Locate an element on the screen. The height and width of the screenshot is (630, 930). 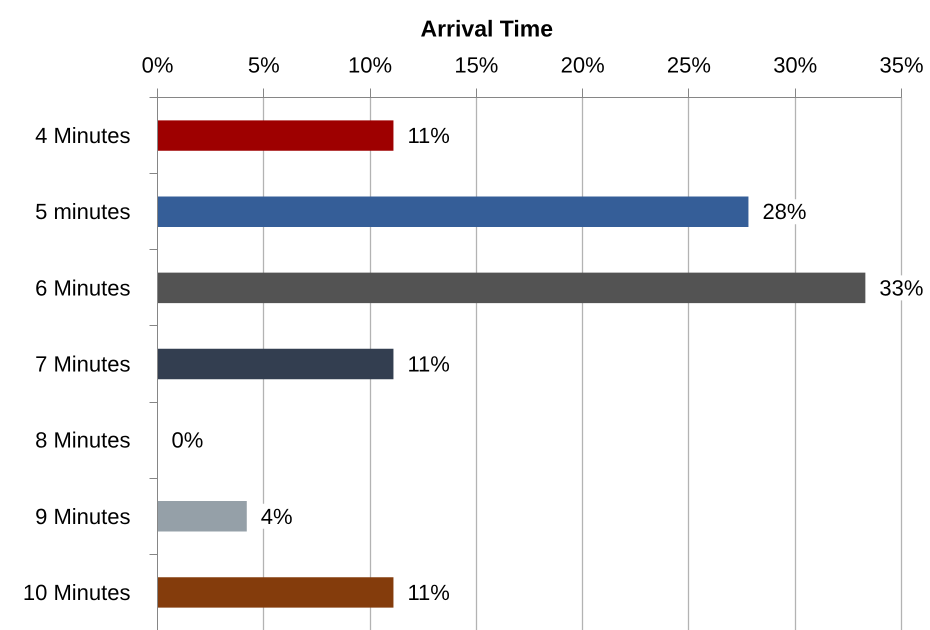
x-tick-label: 5% is located at coordinates (264, 65).